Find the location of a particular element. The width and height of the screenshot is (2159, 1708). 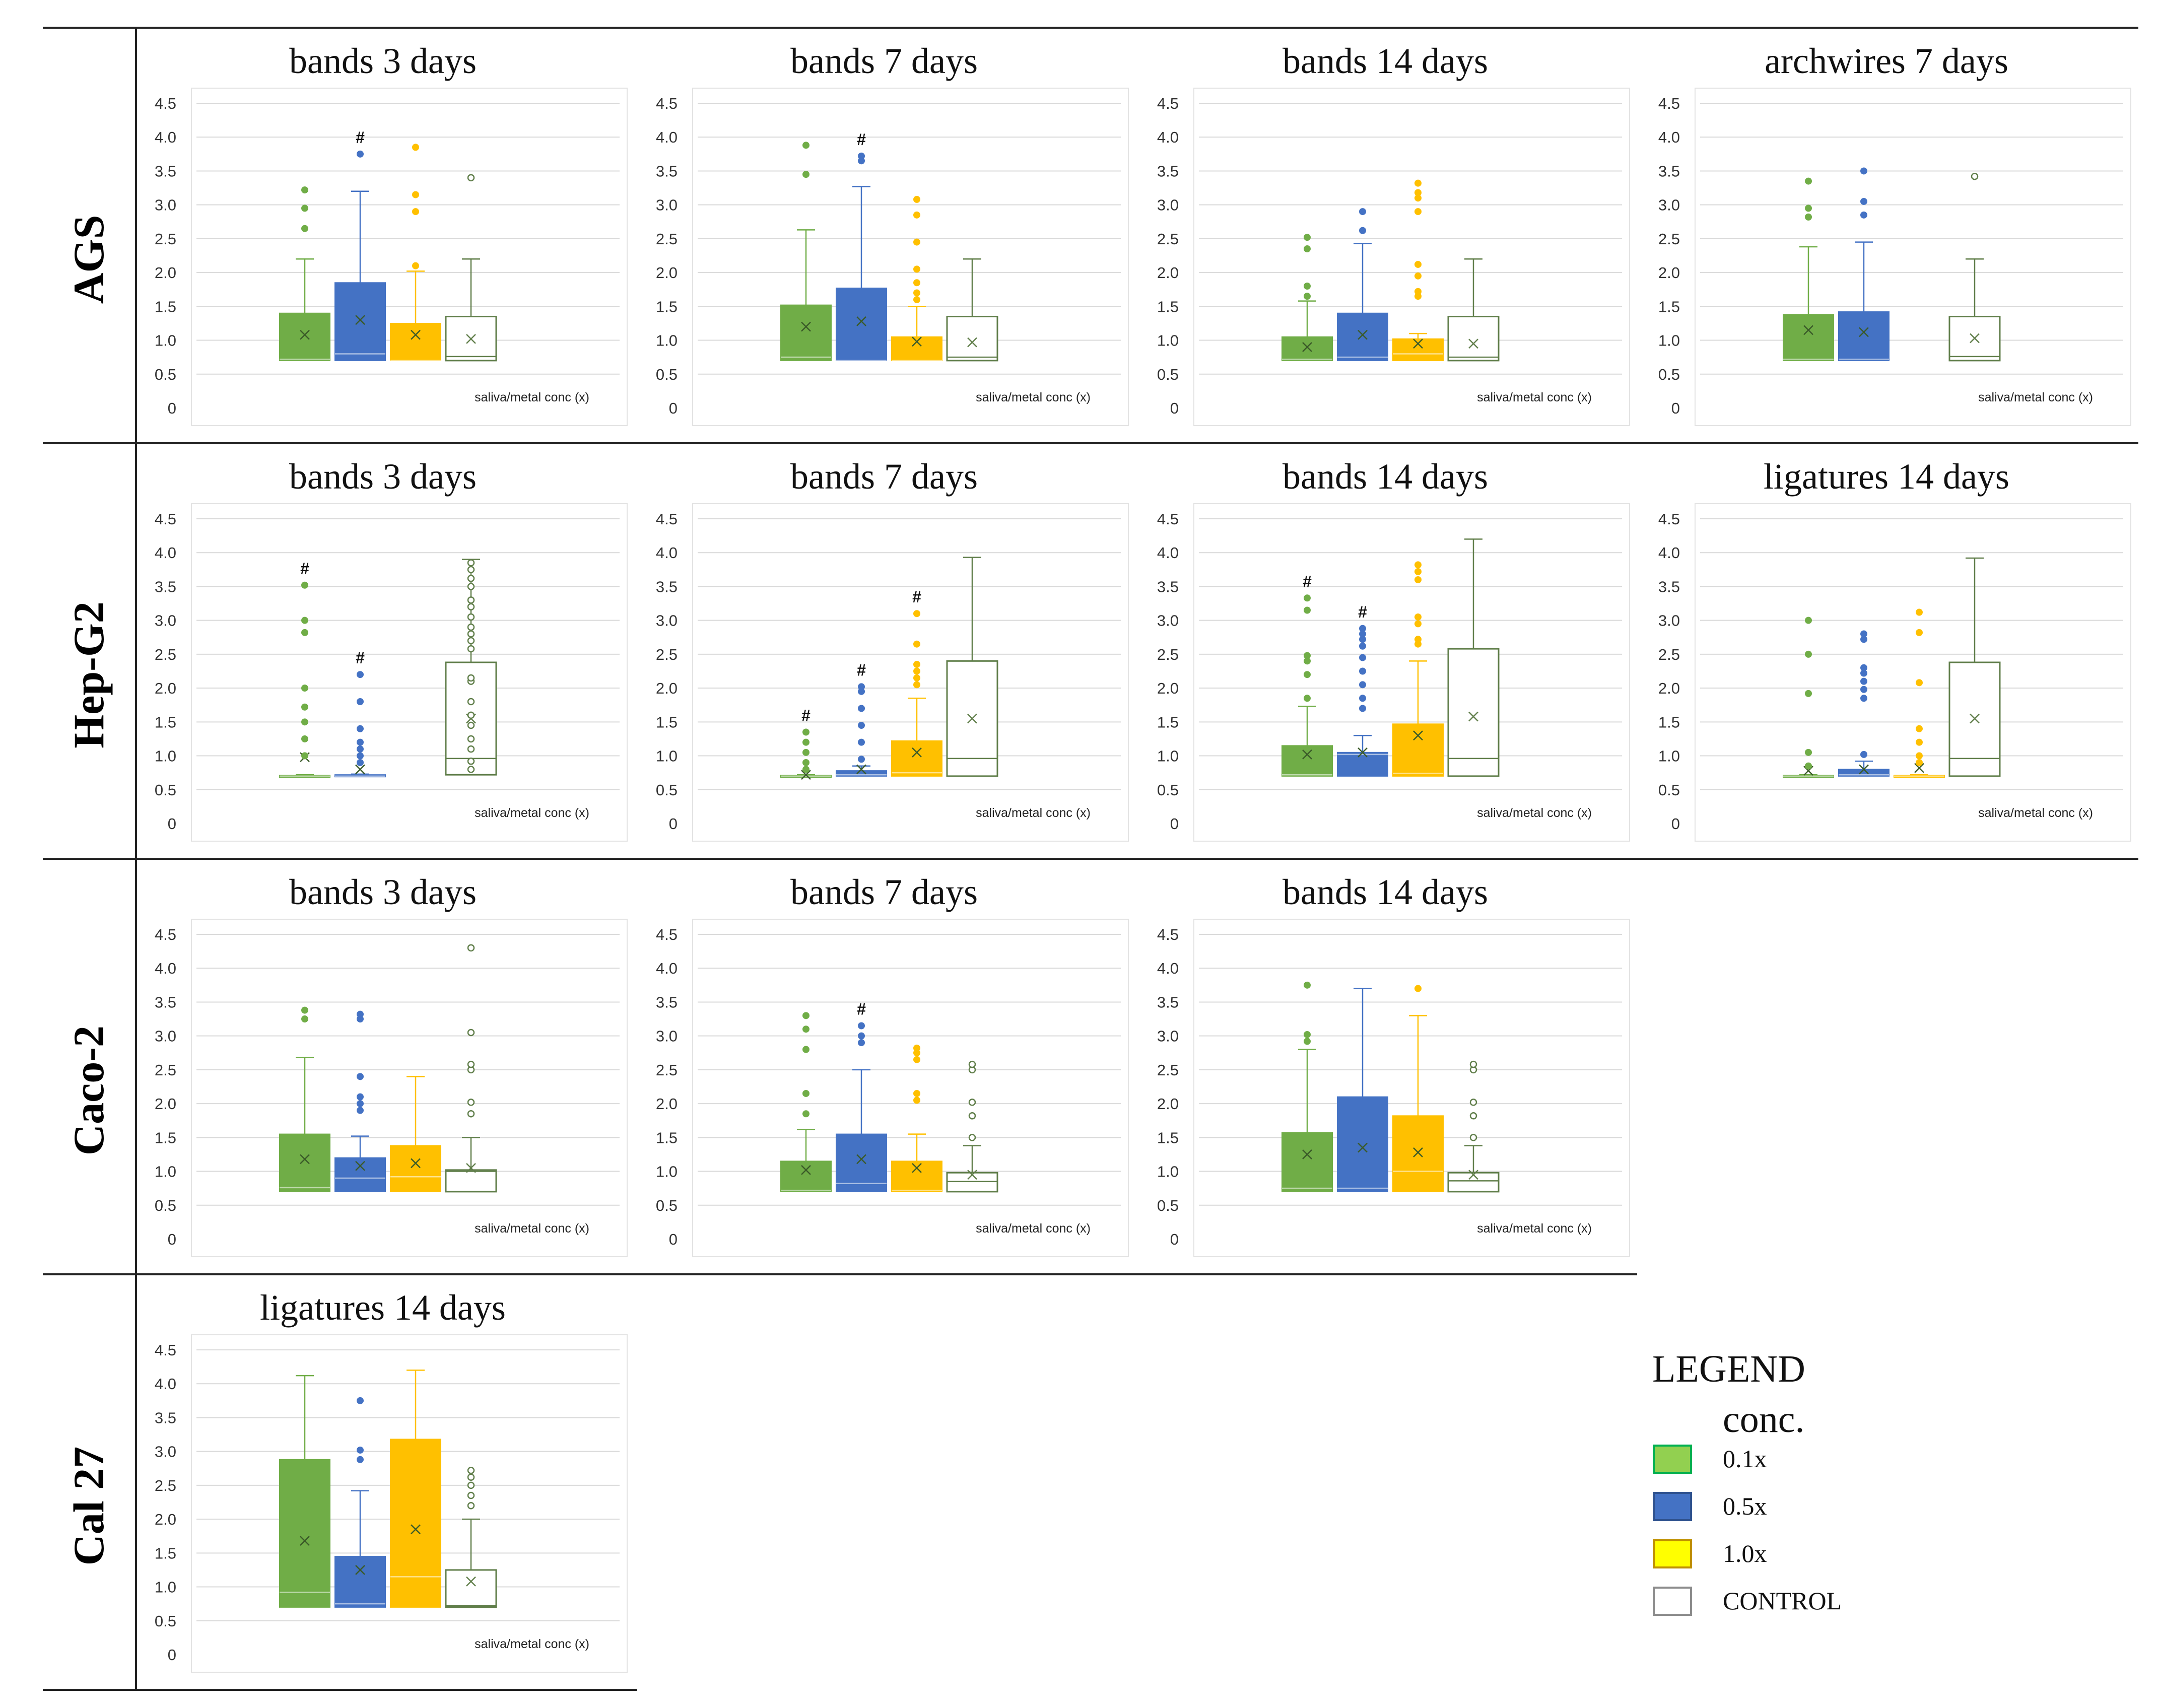

legend-swatch is located at coordinates (1672, 1553).